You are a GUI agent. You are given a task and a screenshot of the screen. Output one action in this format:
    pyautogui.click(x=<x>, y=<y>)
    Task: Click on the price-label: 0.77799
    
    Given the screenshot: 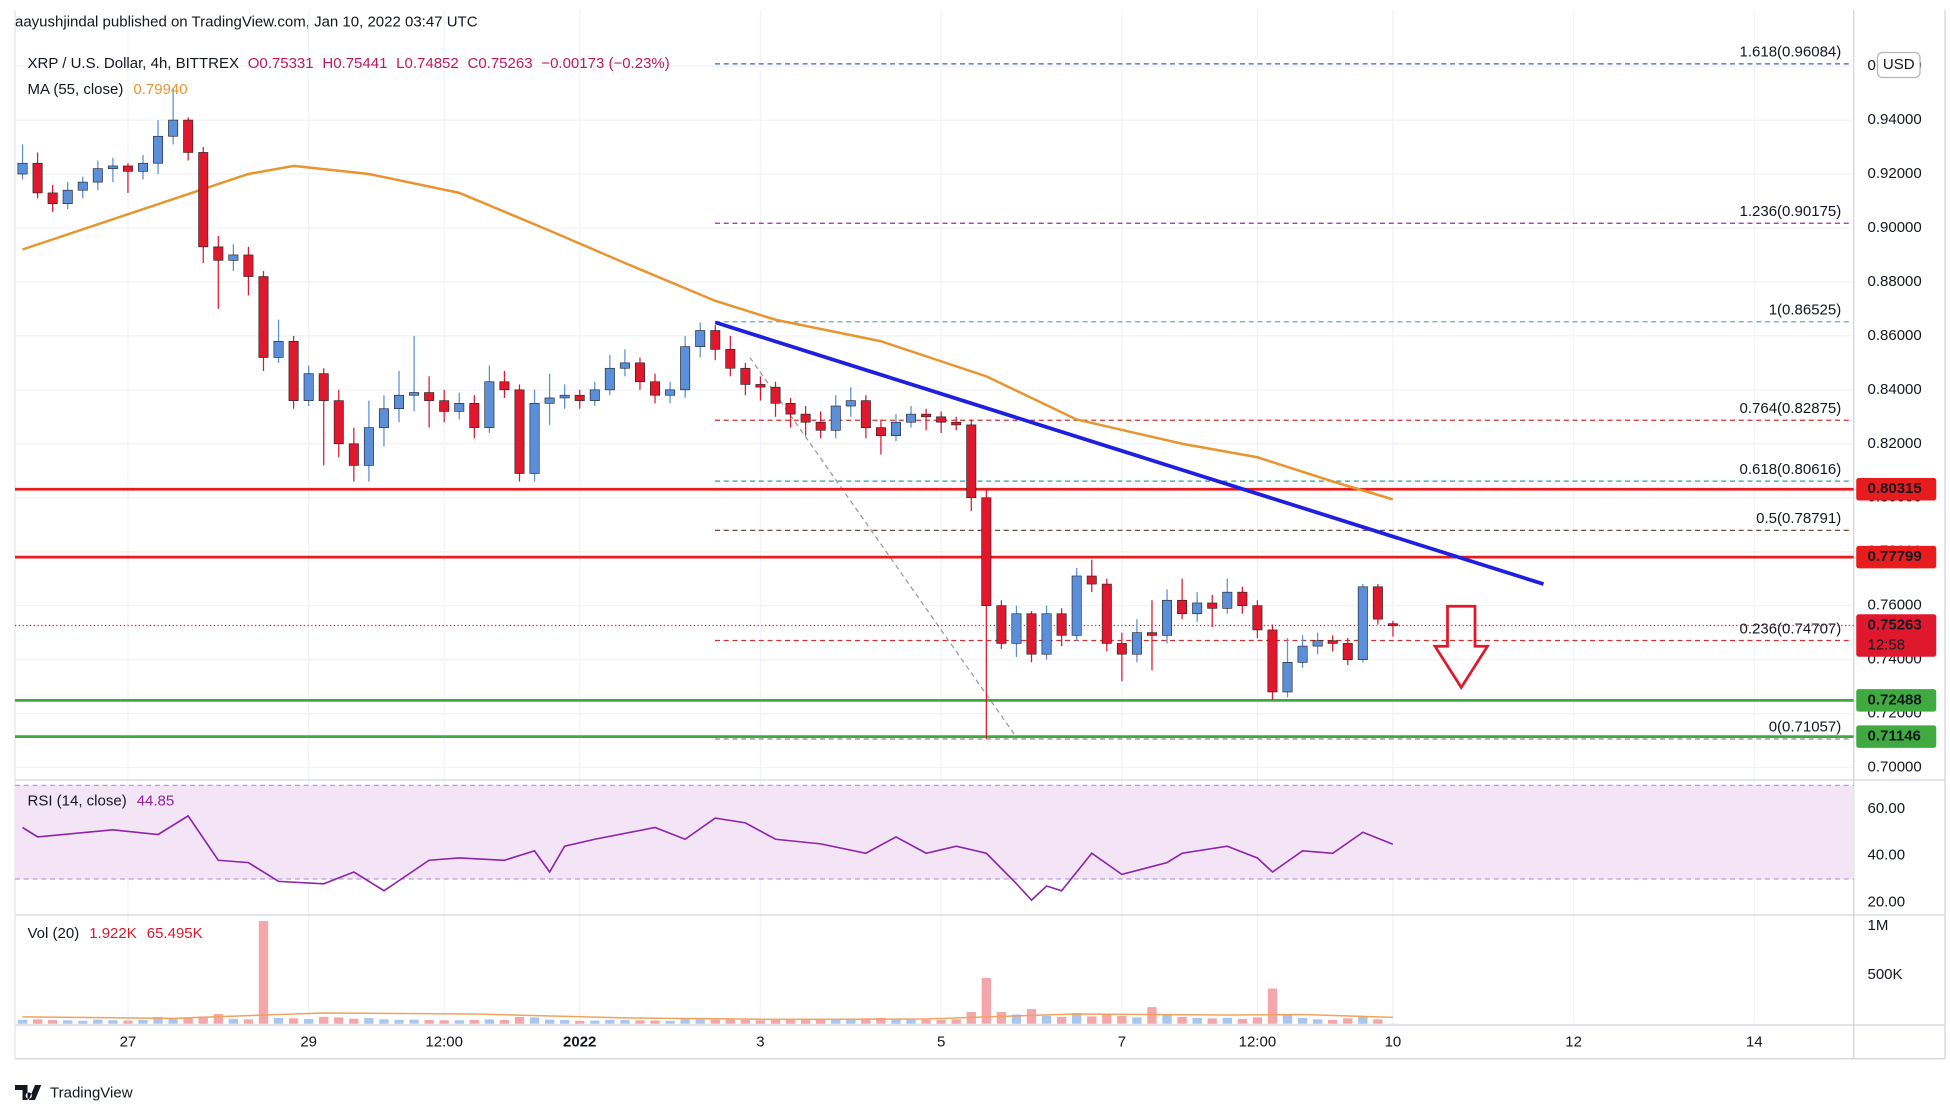 What is the action you would take?
    pyautogui.click(x=1895, y=556)
    